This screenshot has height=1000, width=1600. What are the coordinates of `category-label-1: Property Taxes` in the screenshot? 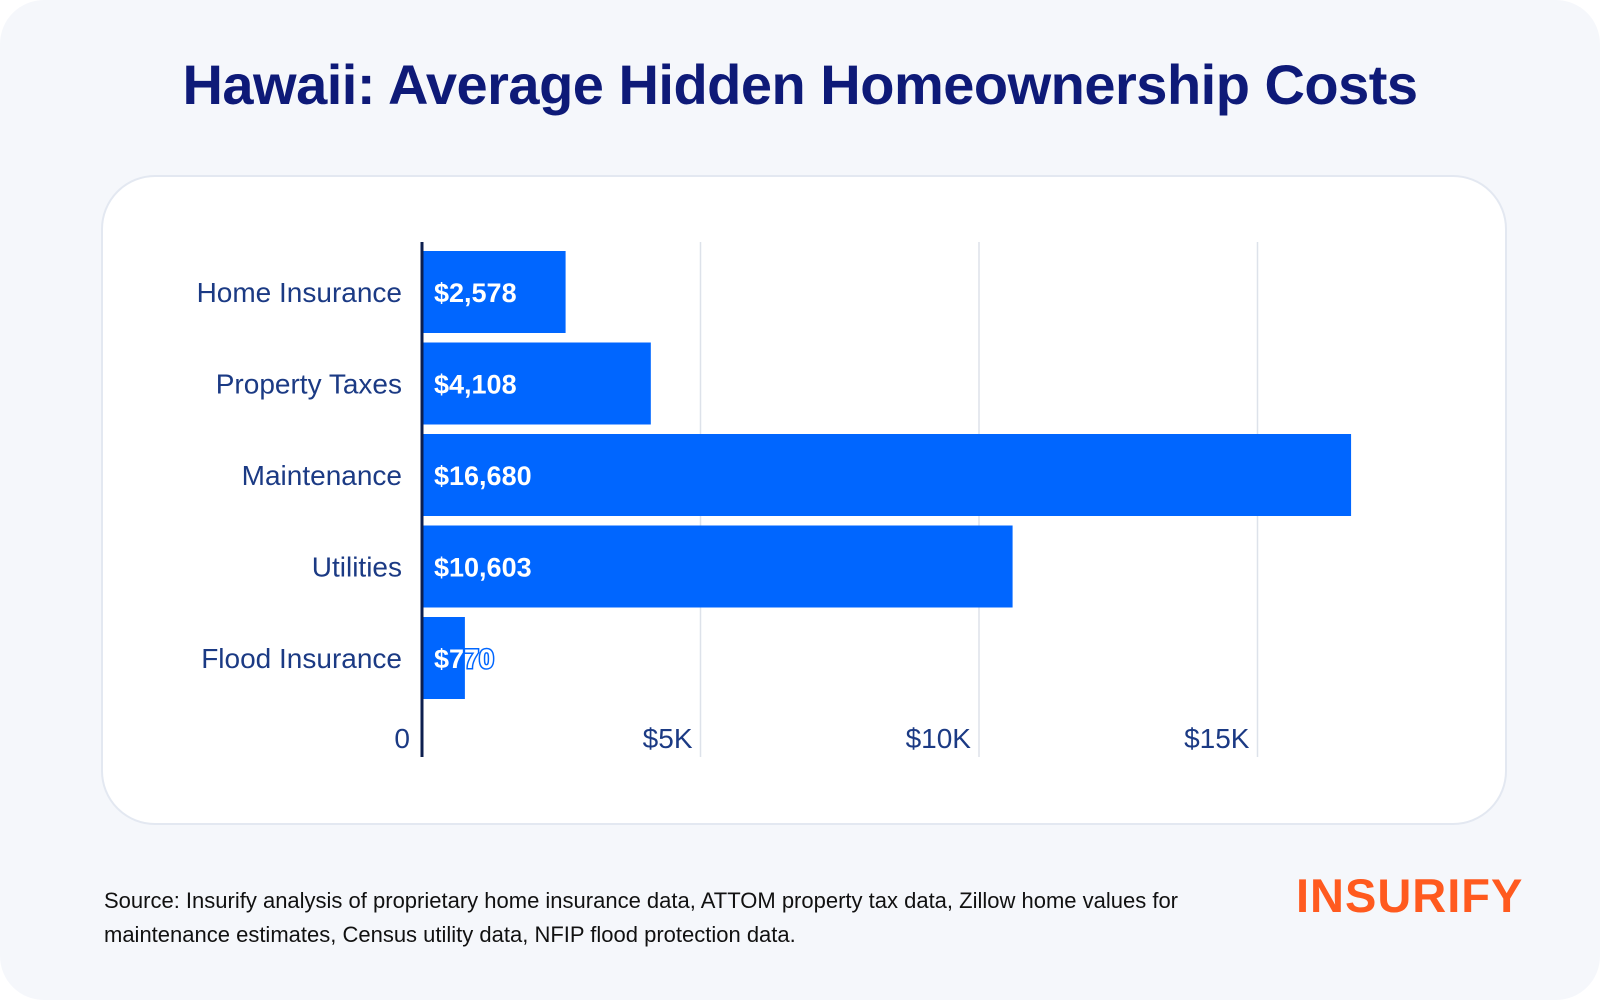 It's located at (309, 384).